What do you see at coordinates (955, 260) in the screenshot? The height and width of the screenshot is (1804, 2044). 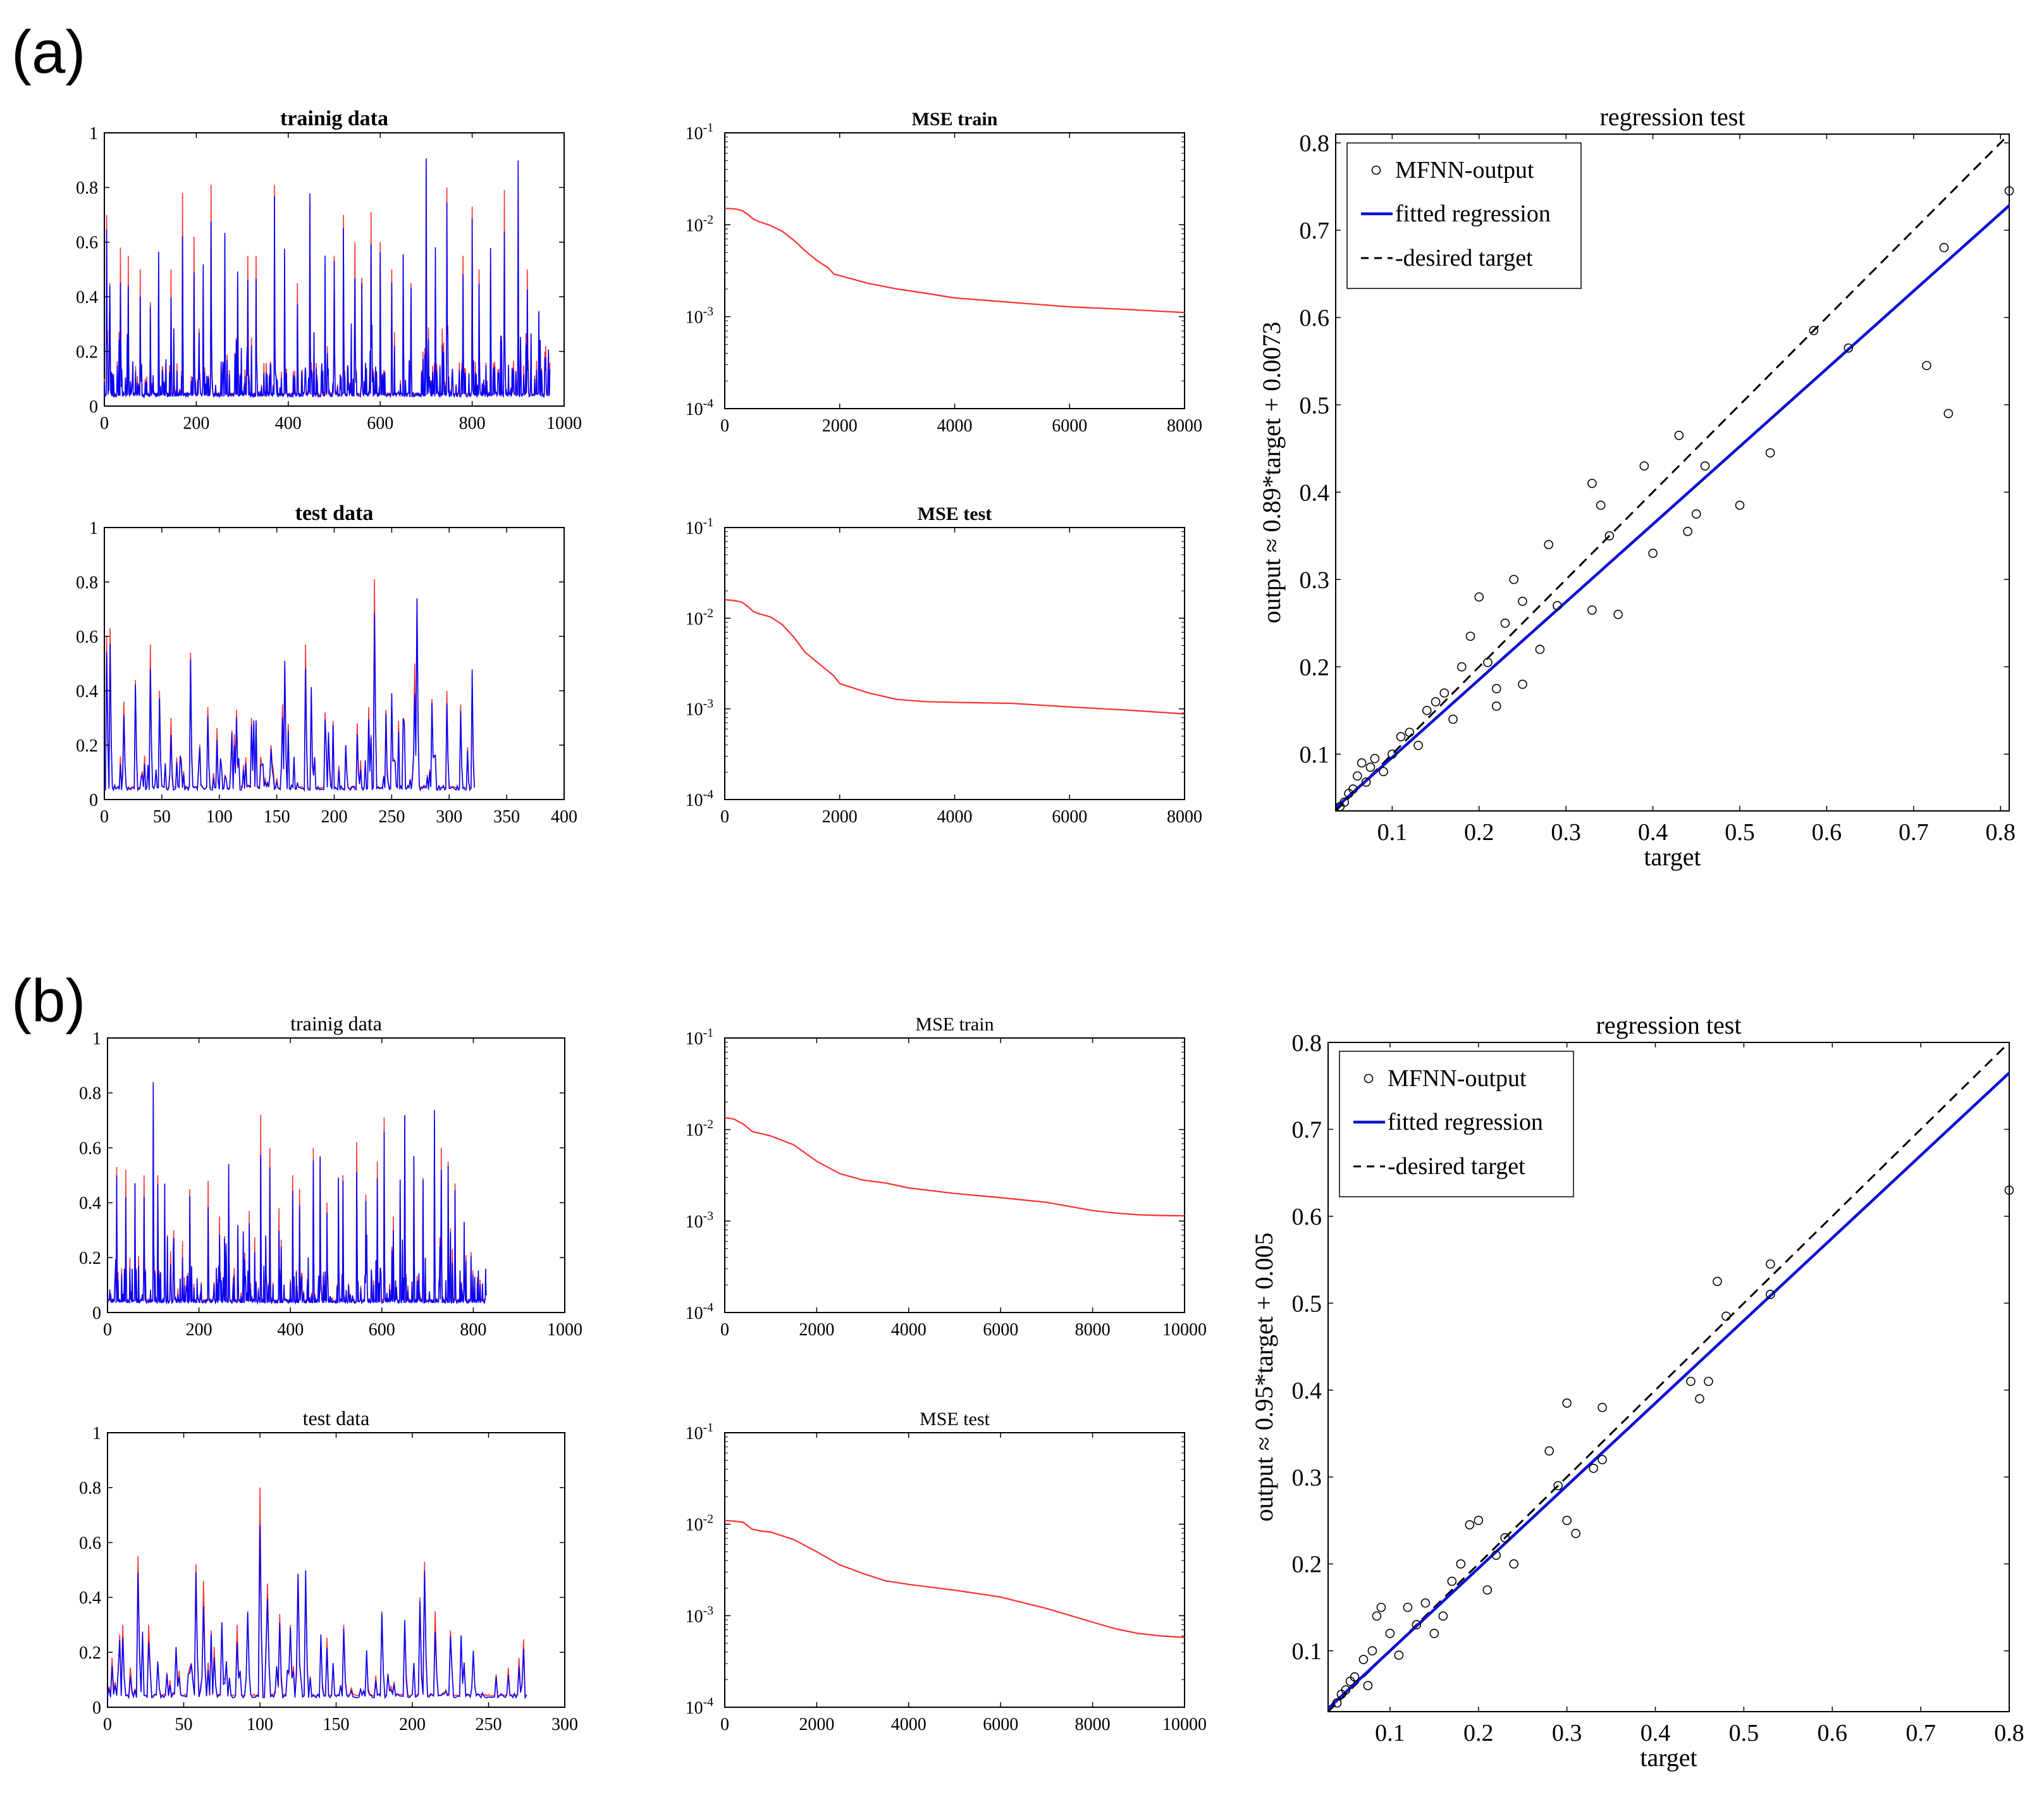 I see `a-mse-train-series-mse` at bounding box center [955, 260].